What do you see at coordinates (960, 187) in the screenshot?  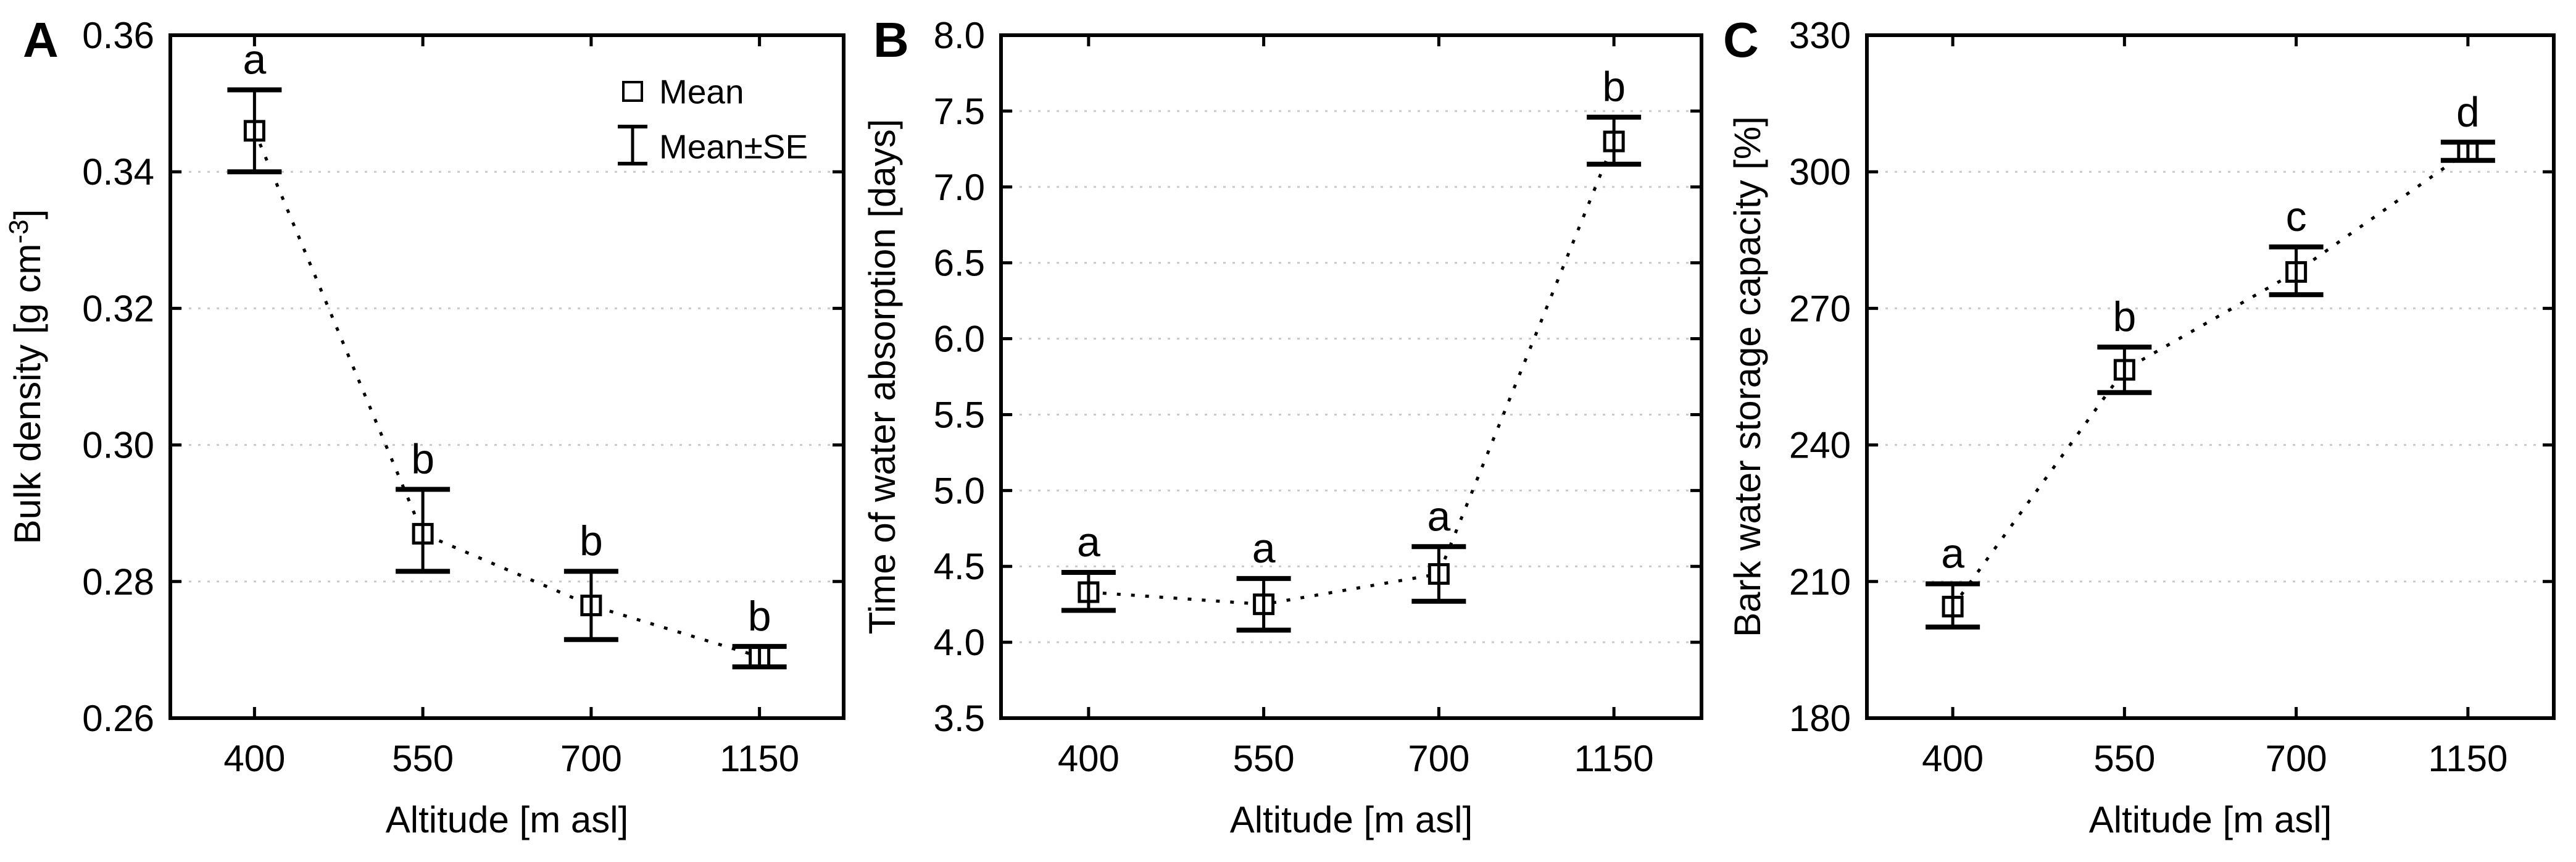 I see `y-tick-label: 7.0` at bounding box center [960, 187].